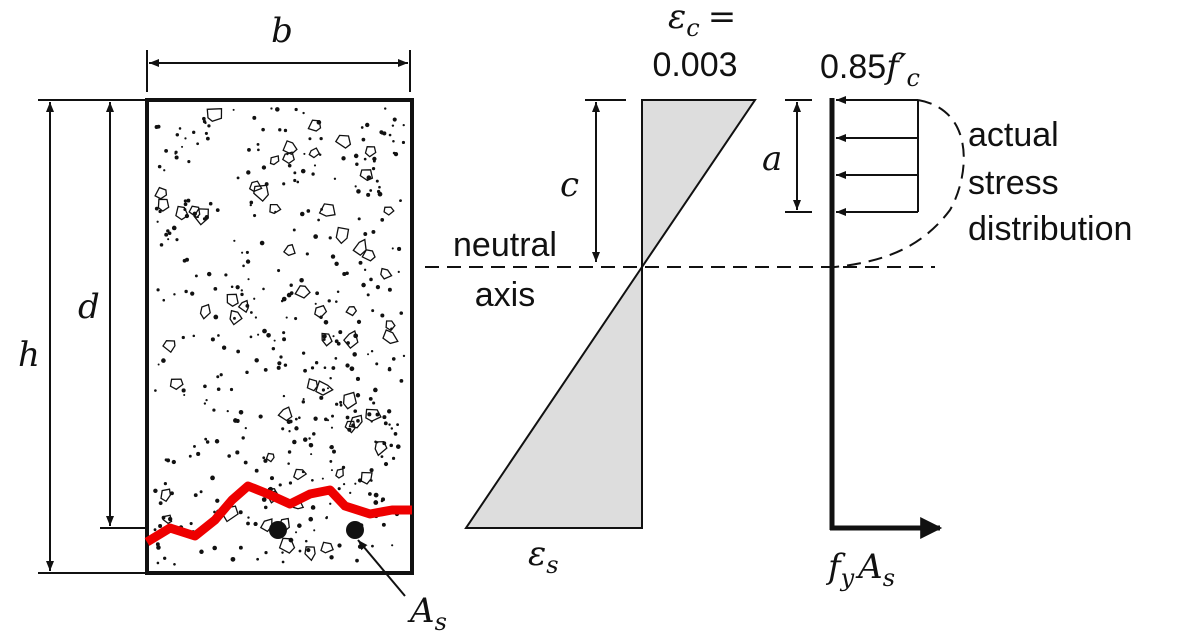 This screenshot has height=637, width=1188. What do you see at coordinates (677, 18) in the screenshot?
I see `symbol: ε` at bounding box center [677, 18].